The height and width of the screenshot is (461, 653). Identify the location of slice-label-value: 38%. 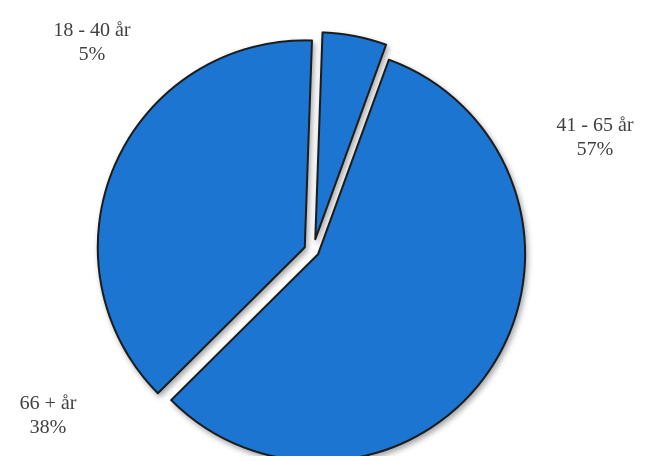
(48, 427).